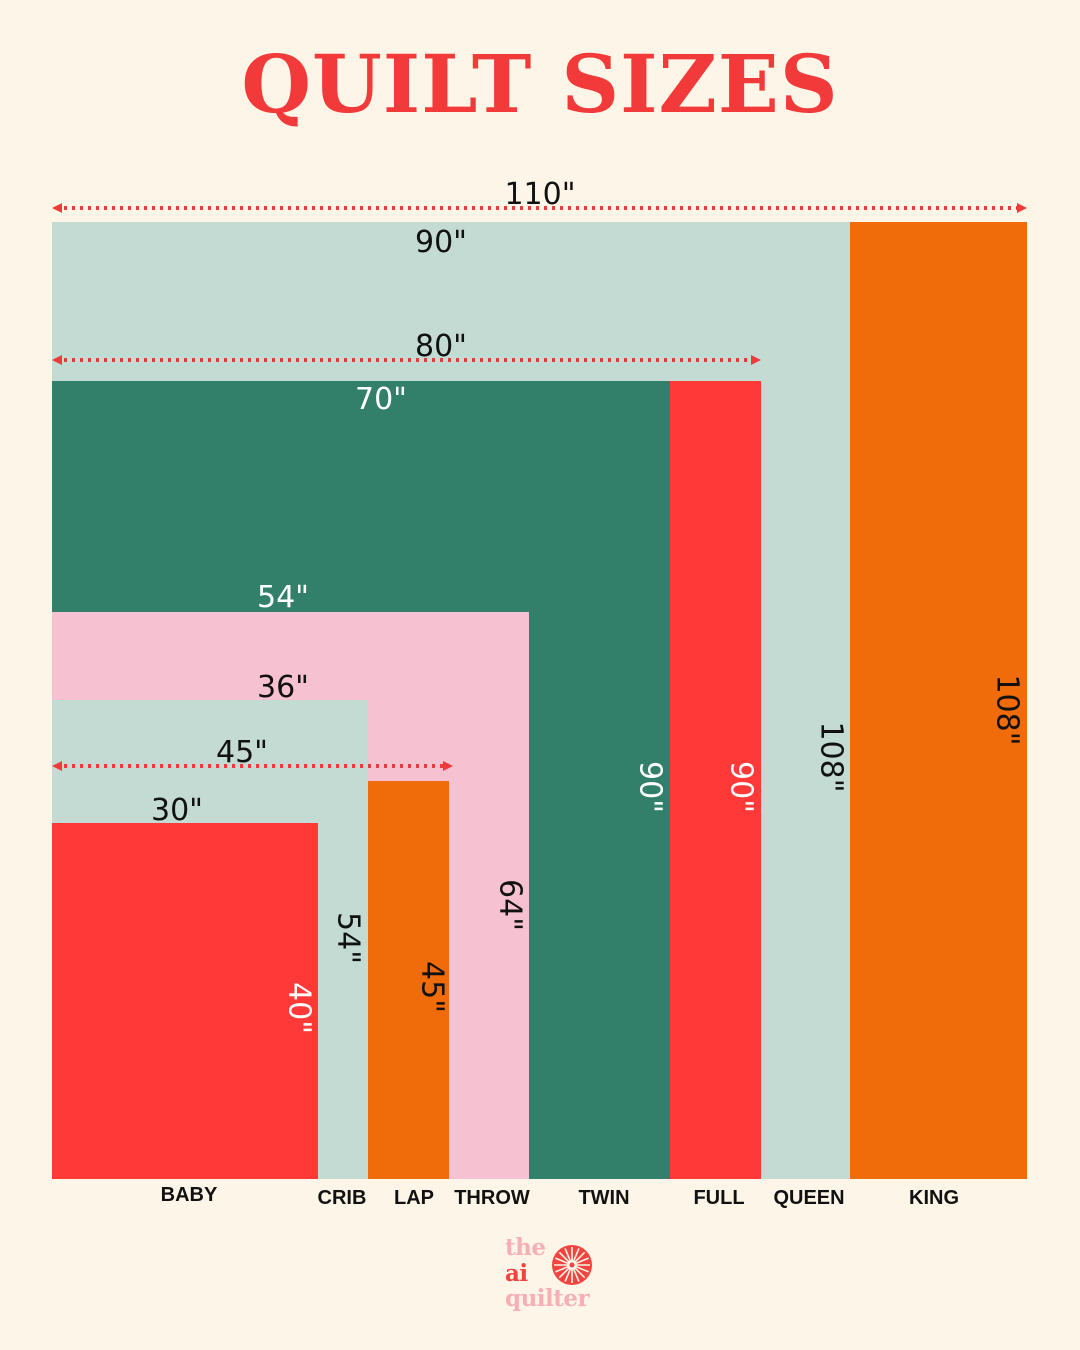 This screenshot has height=1350, width=1080. What do you see at coordinates (525, 1247) in the screenshot?
I see `logo-text-the: the` at bounding box center [525, 1247].